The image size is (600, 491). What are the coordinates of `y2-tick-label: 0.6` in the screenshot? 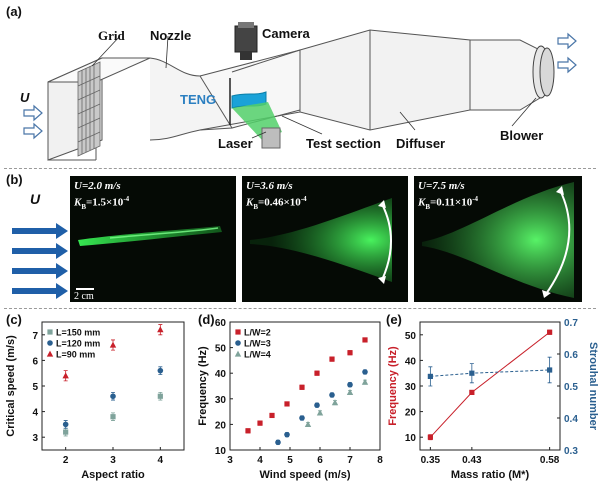 It's located at (571, 355).